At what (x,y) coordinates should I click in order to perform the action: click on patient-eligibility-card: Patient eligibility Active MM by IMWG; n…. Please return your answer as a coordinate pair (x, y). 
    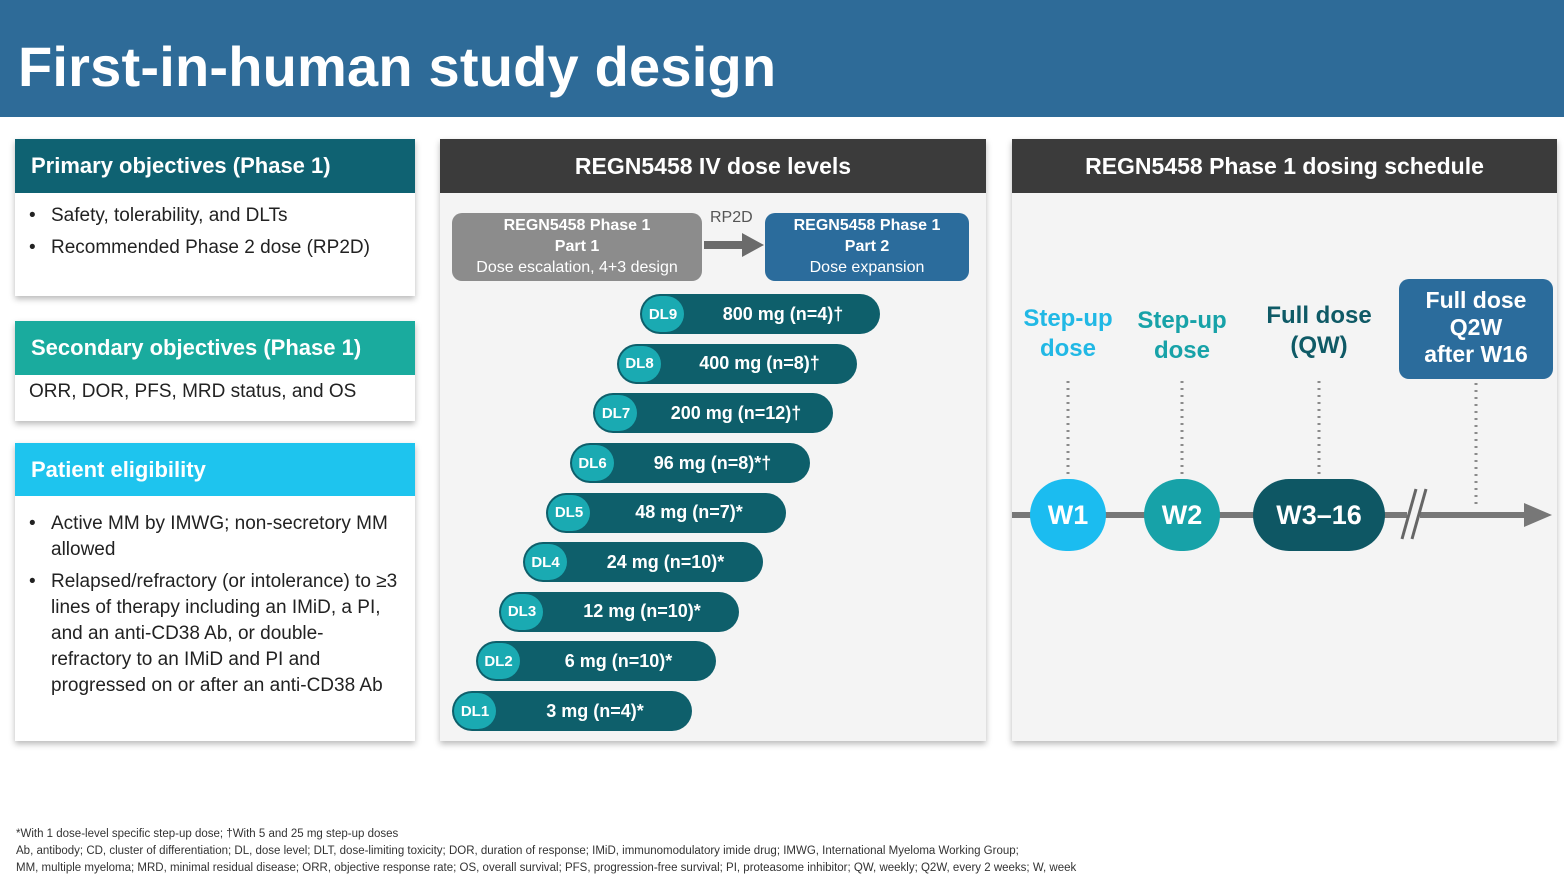
    Looking at the image, I should click on (215, 592).